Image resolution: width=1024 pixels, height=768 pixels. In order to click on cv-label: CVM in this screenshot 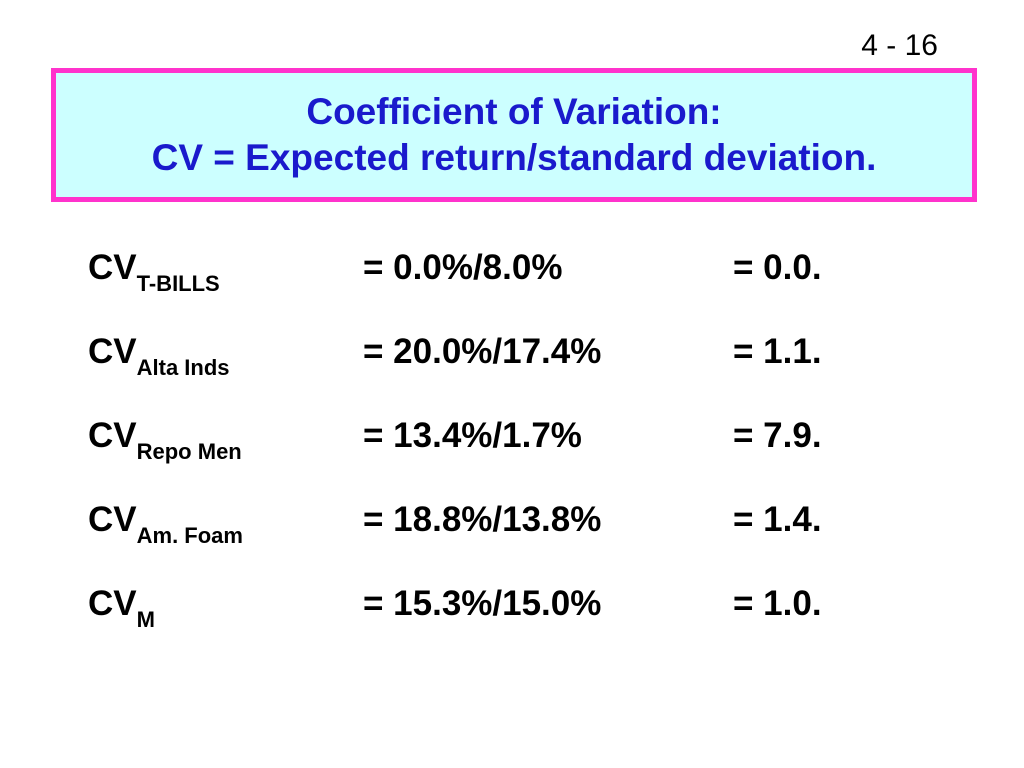, I will do `click(121, 606)`.